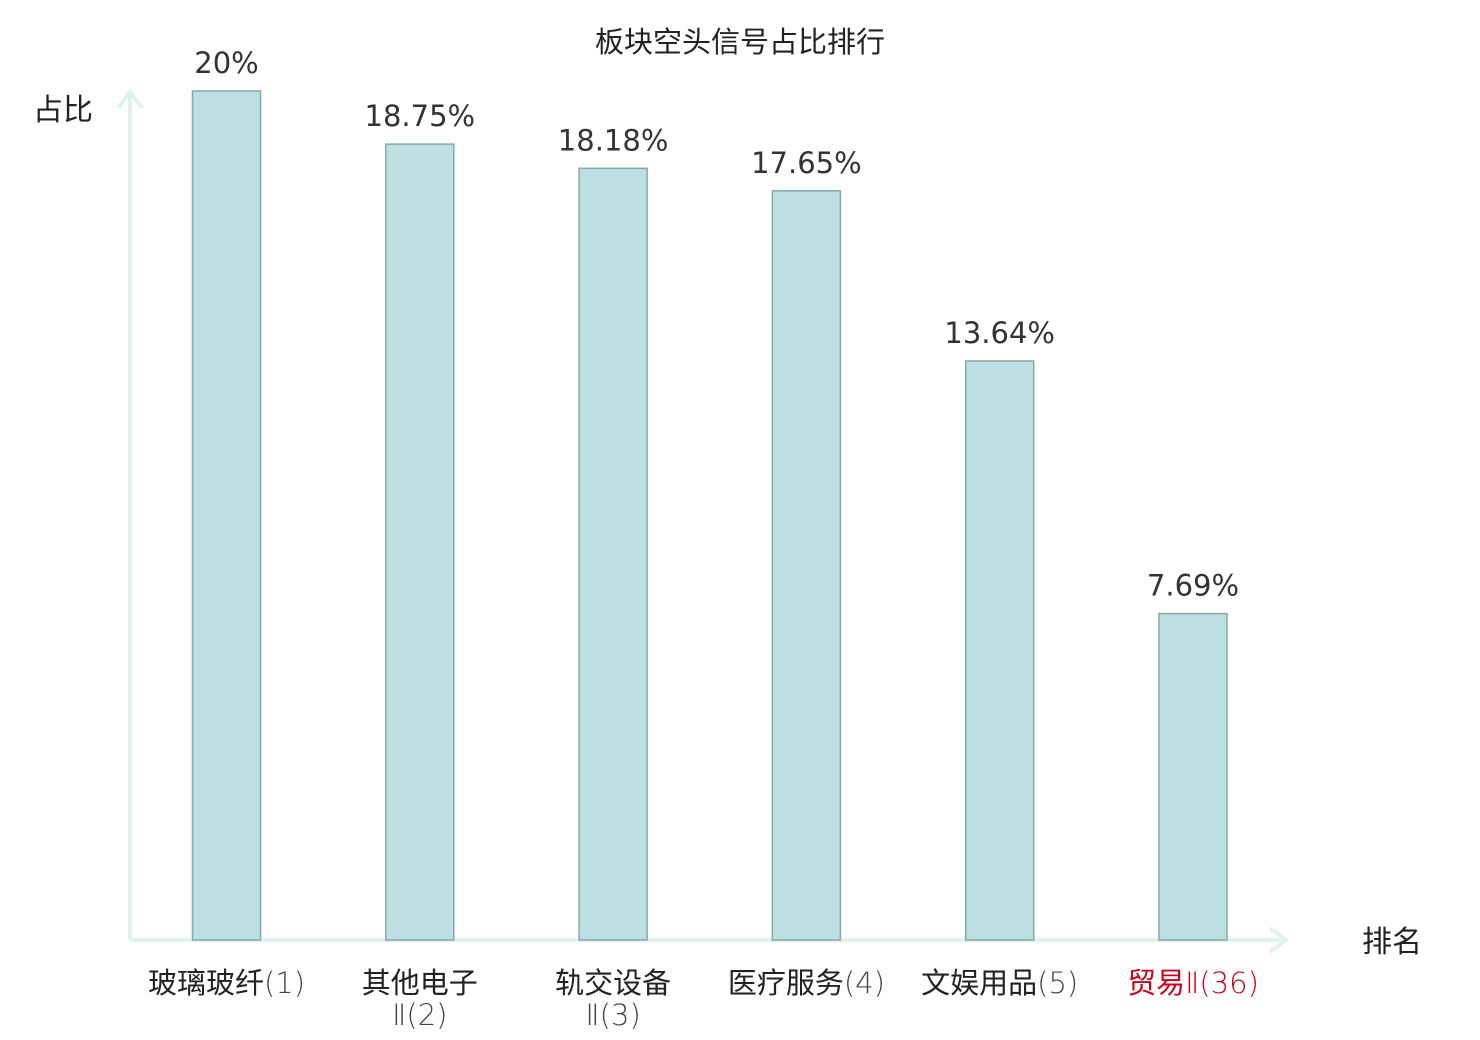  I want to click on category-label: 贸易Ⅱ(36), so click(1193, 983).